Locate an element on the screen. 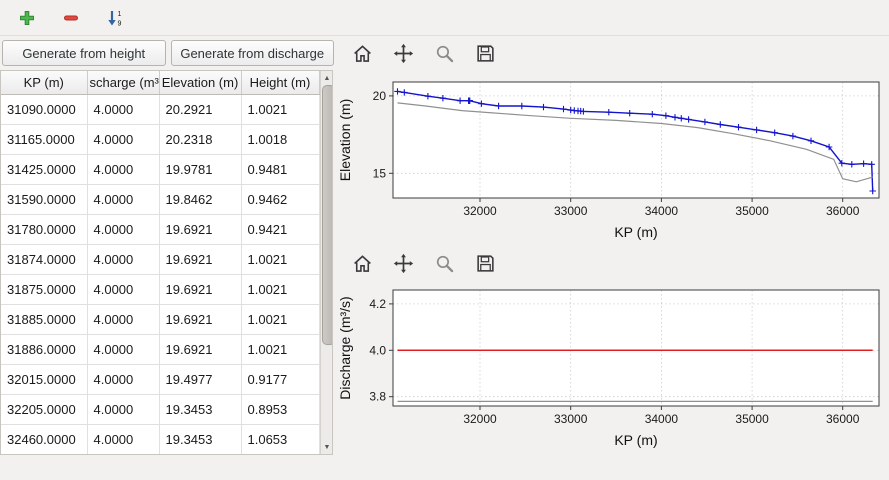 This screenshot has width=889, height=480. generate-from-discharge-button: Generate from discharge is located at coordinates (252, 53).